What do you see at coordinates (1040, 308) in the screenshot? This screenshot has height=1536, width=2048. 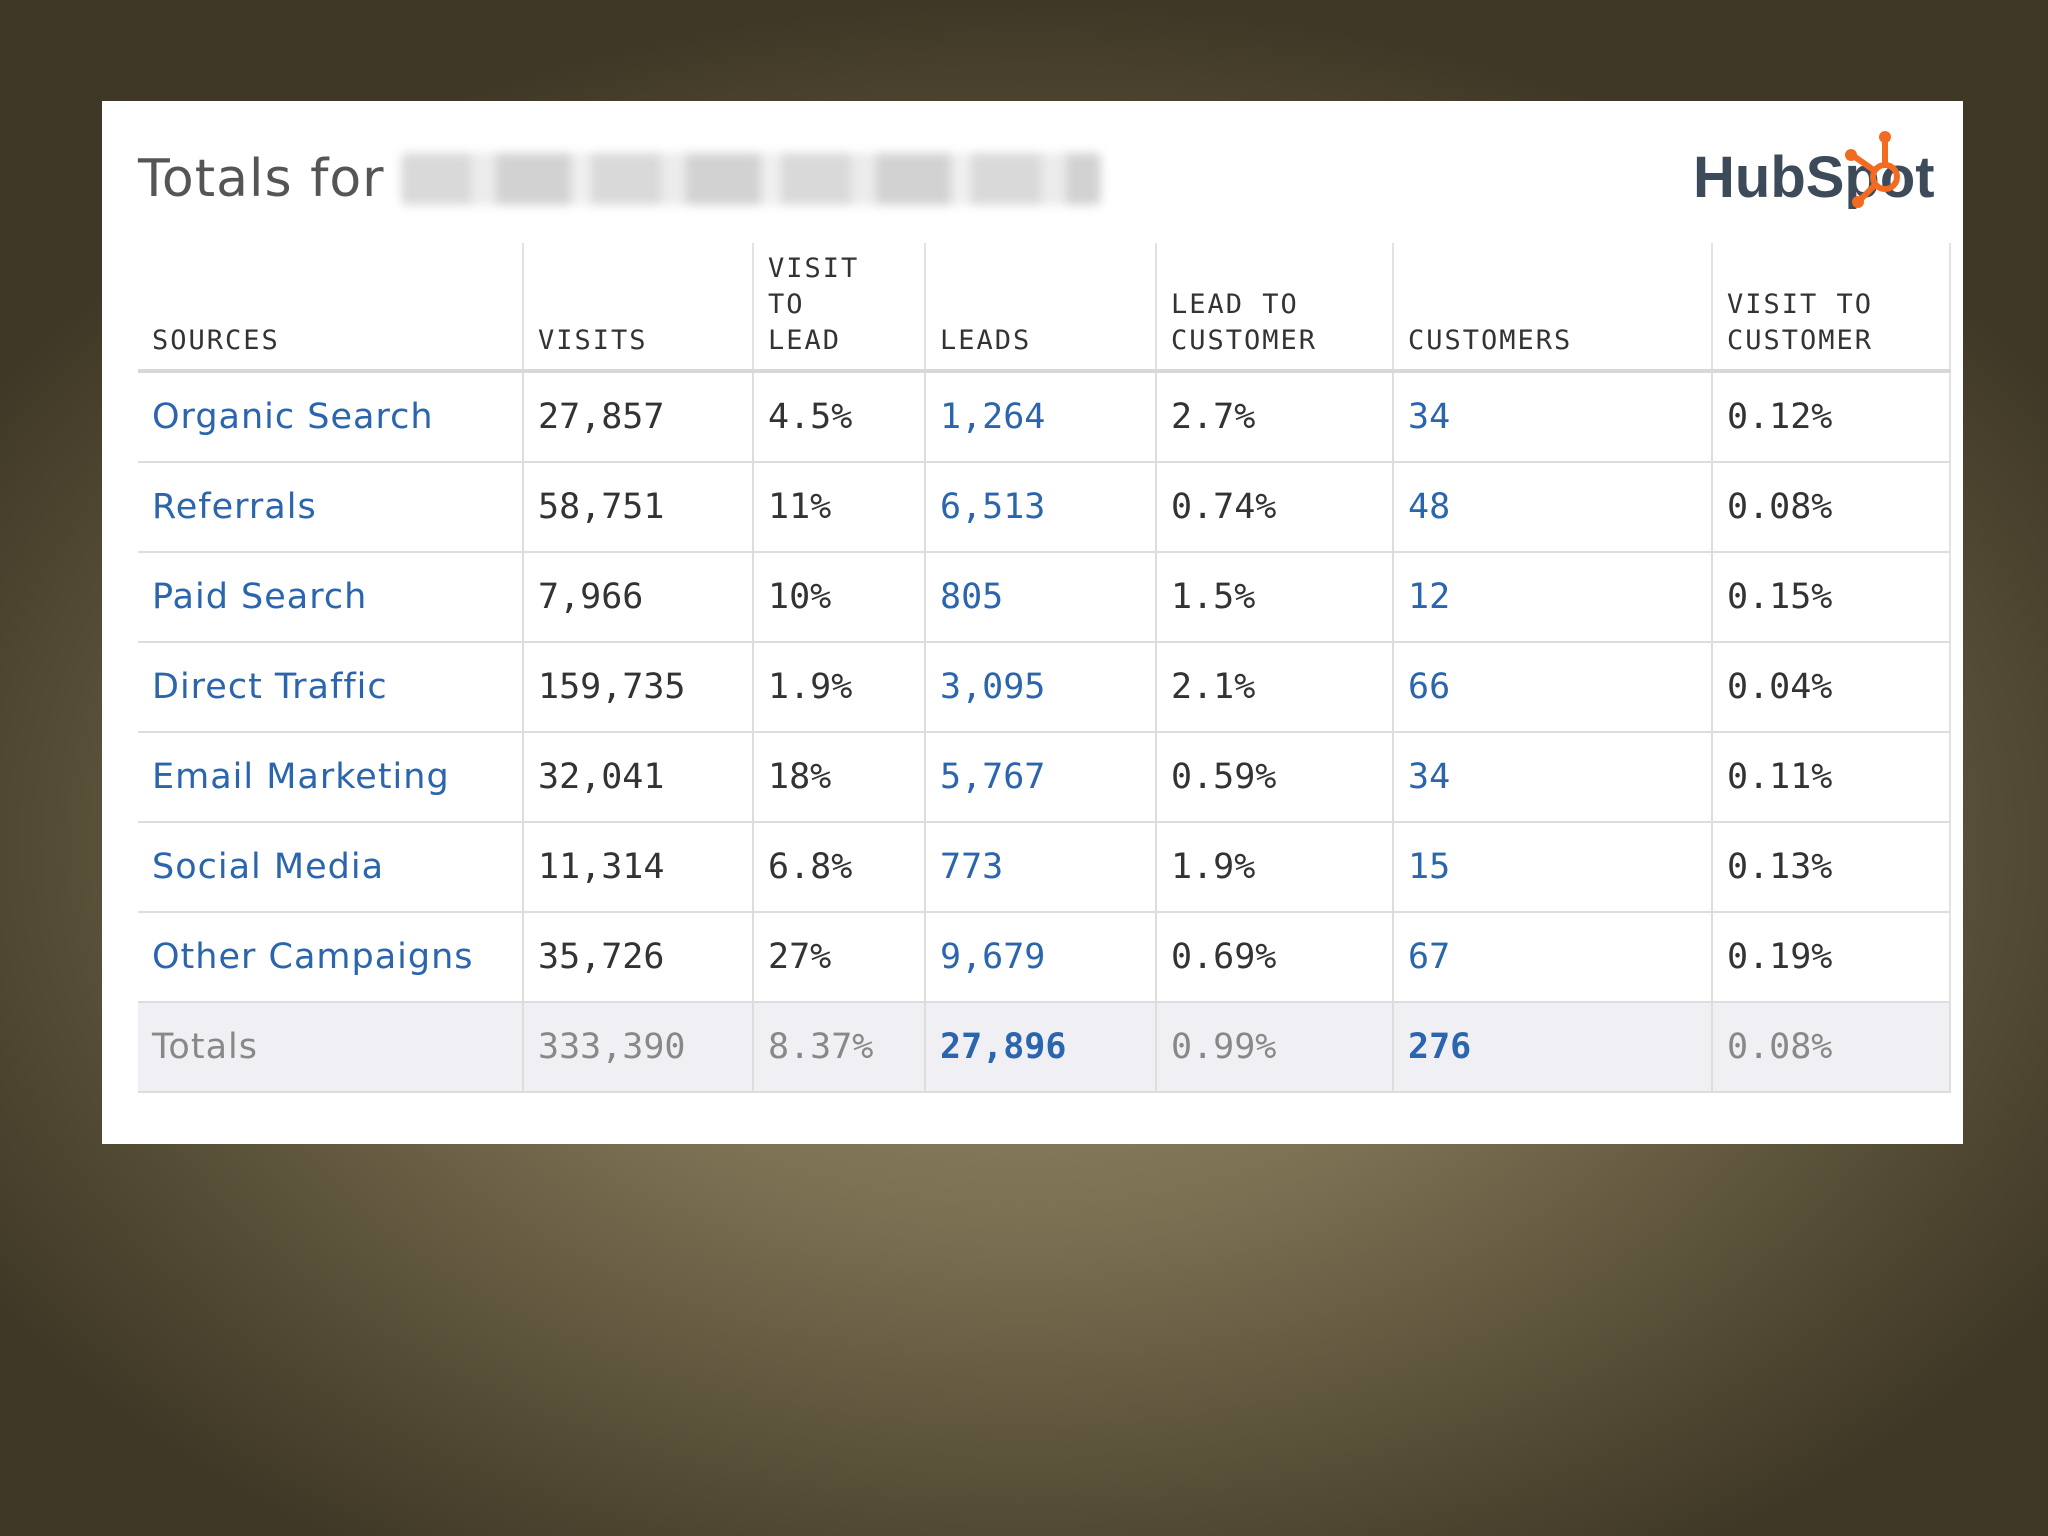 I see `column-header-leads: LEADS` at bounding box center [1040, 308].